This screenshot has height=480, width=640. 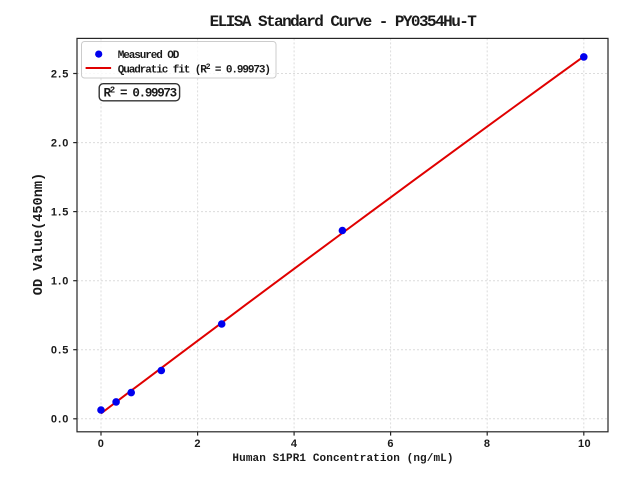 I want to click on svg-text: 0.5, so click(x=60, y=351).